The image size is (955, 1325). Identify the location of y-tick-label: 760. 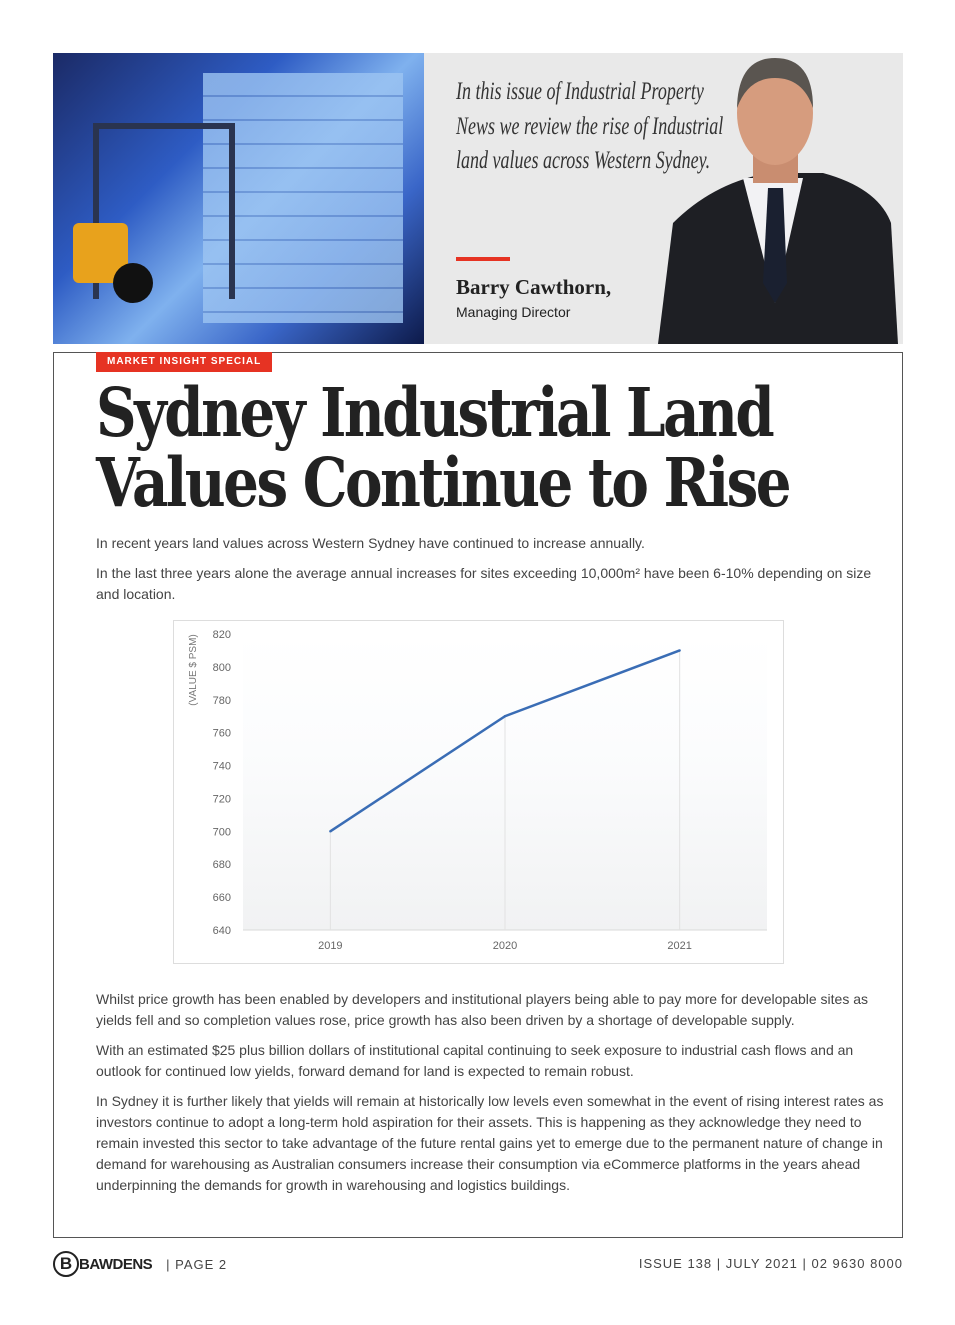
(222, 734).